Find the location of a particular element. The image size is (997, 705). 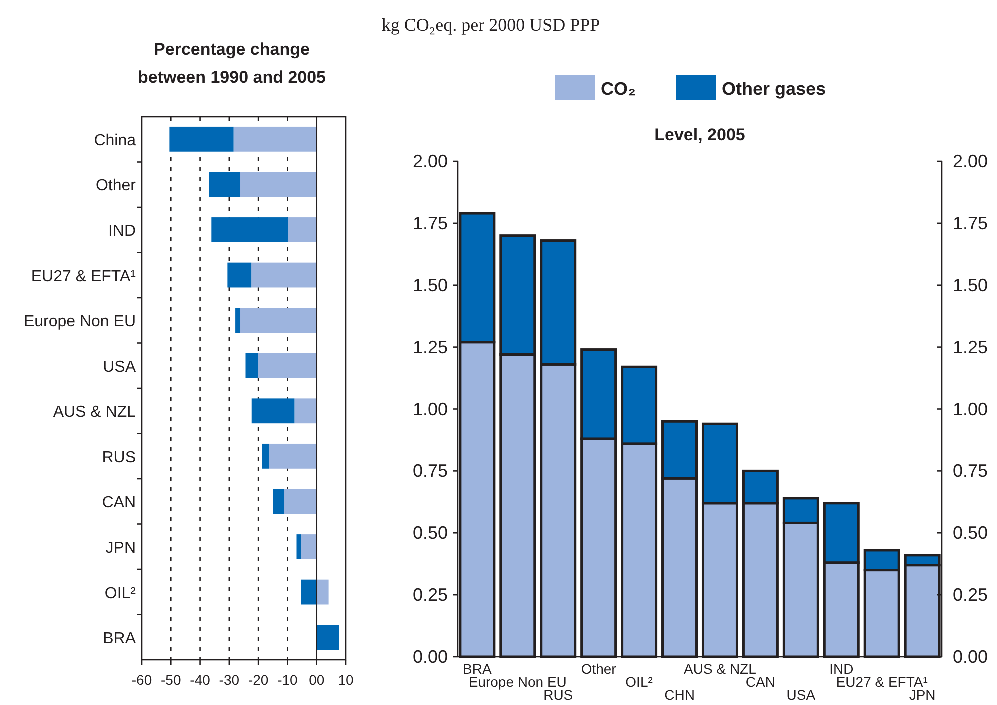

y-tick-label: EU27 & EFTA¹ is located at coordinates (83, 277).